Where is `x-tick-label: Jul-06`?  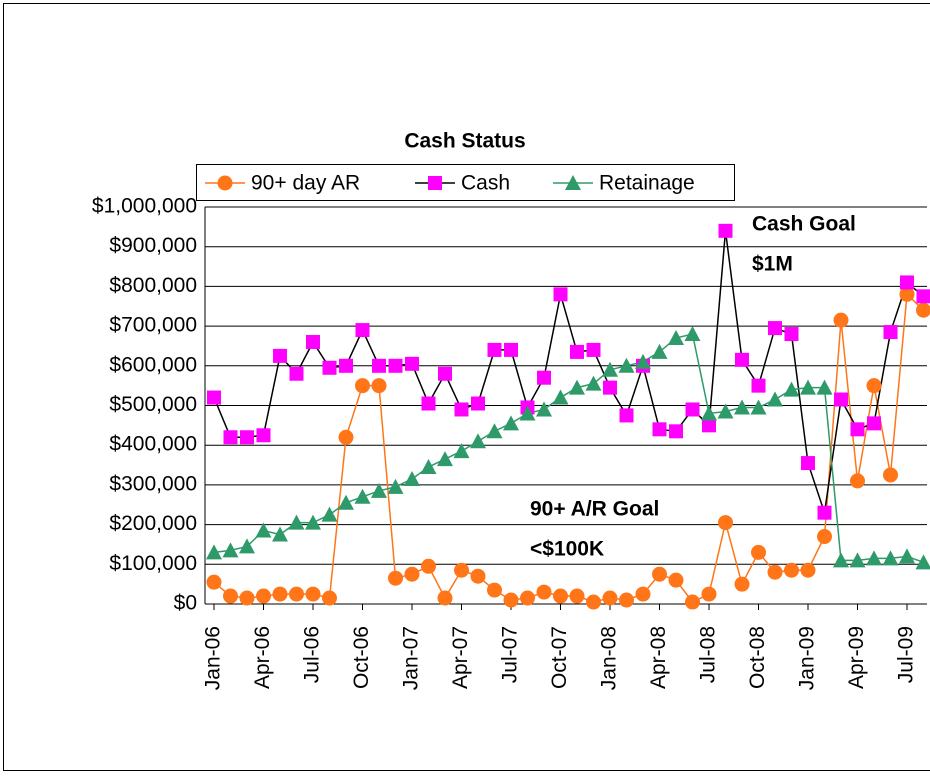 x-tick-label: Jul-06 is located at coordinates (312, 654).